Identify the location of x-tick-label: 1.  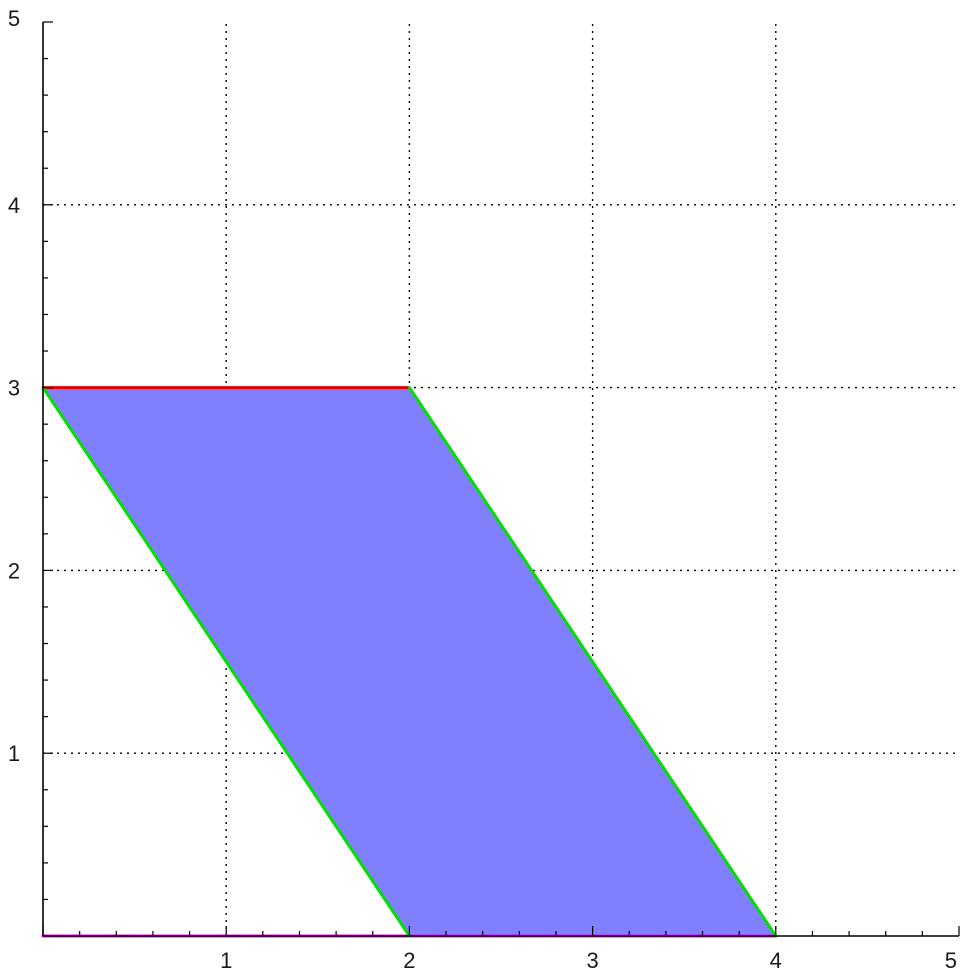
(226, 960).